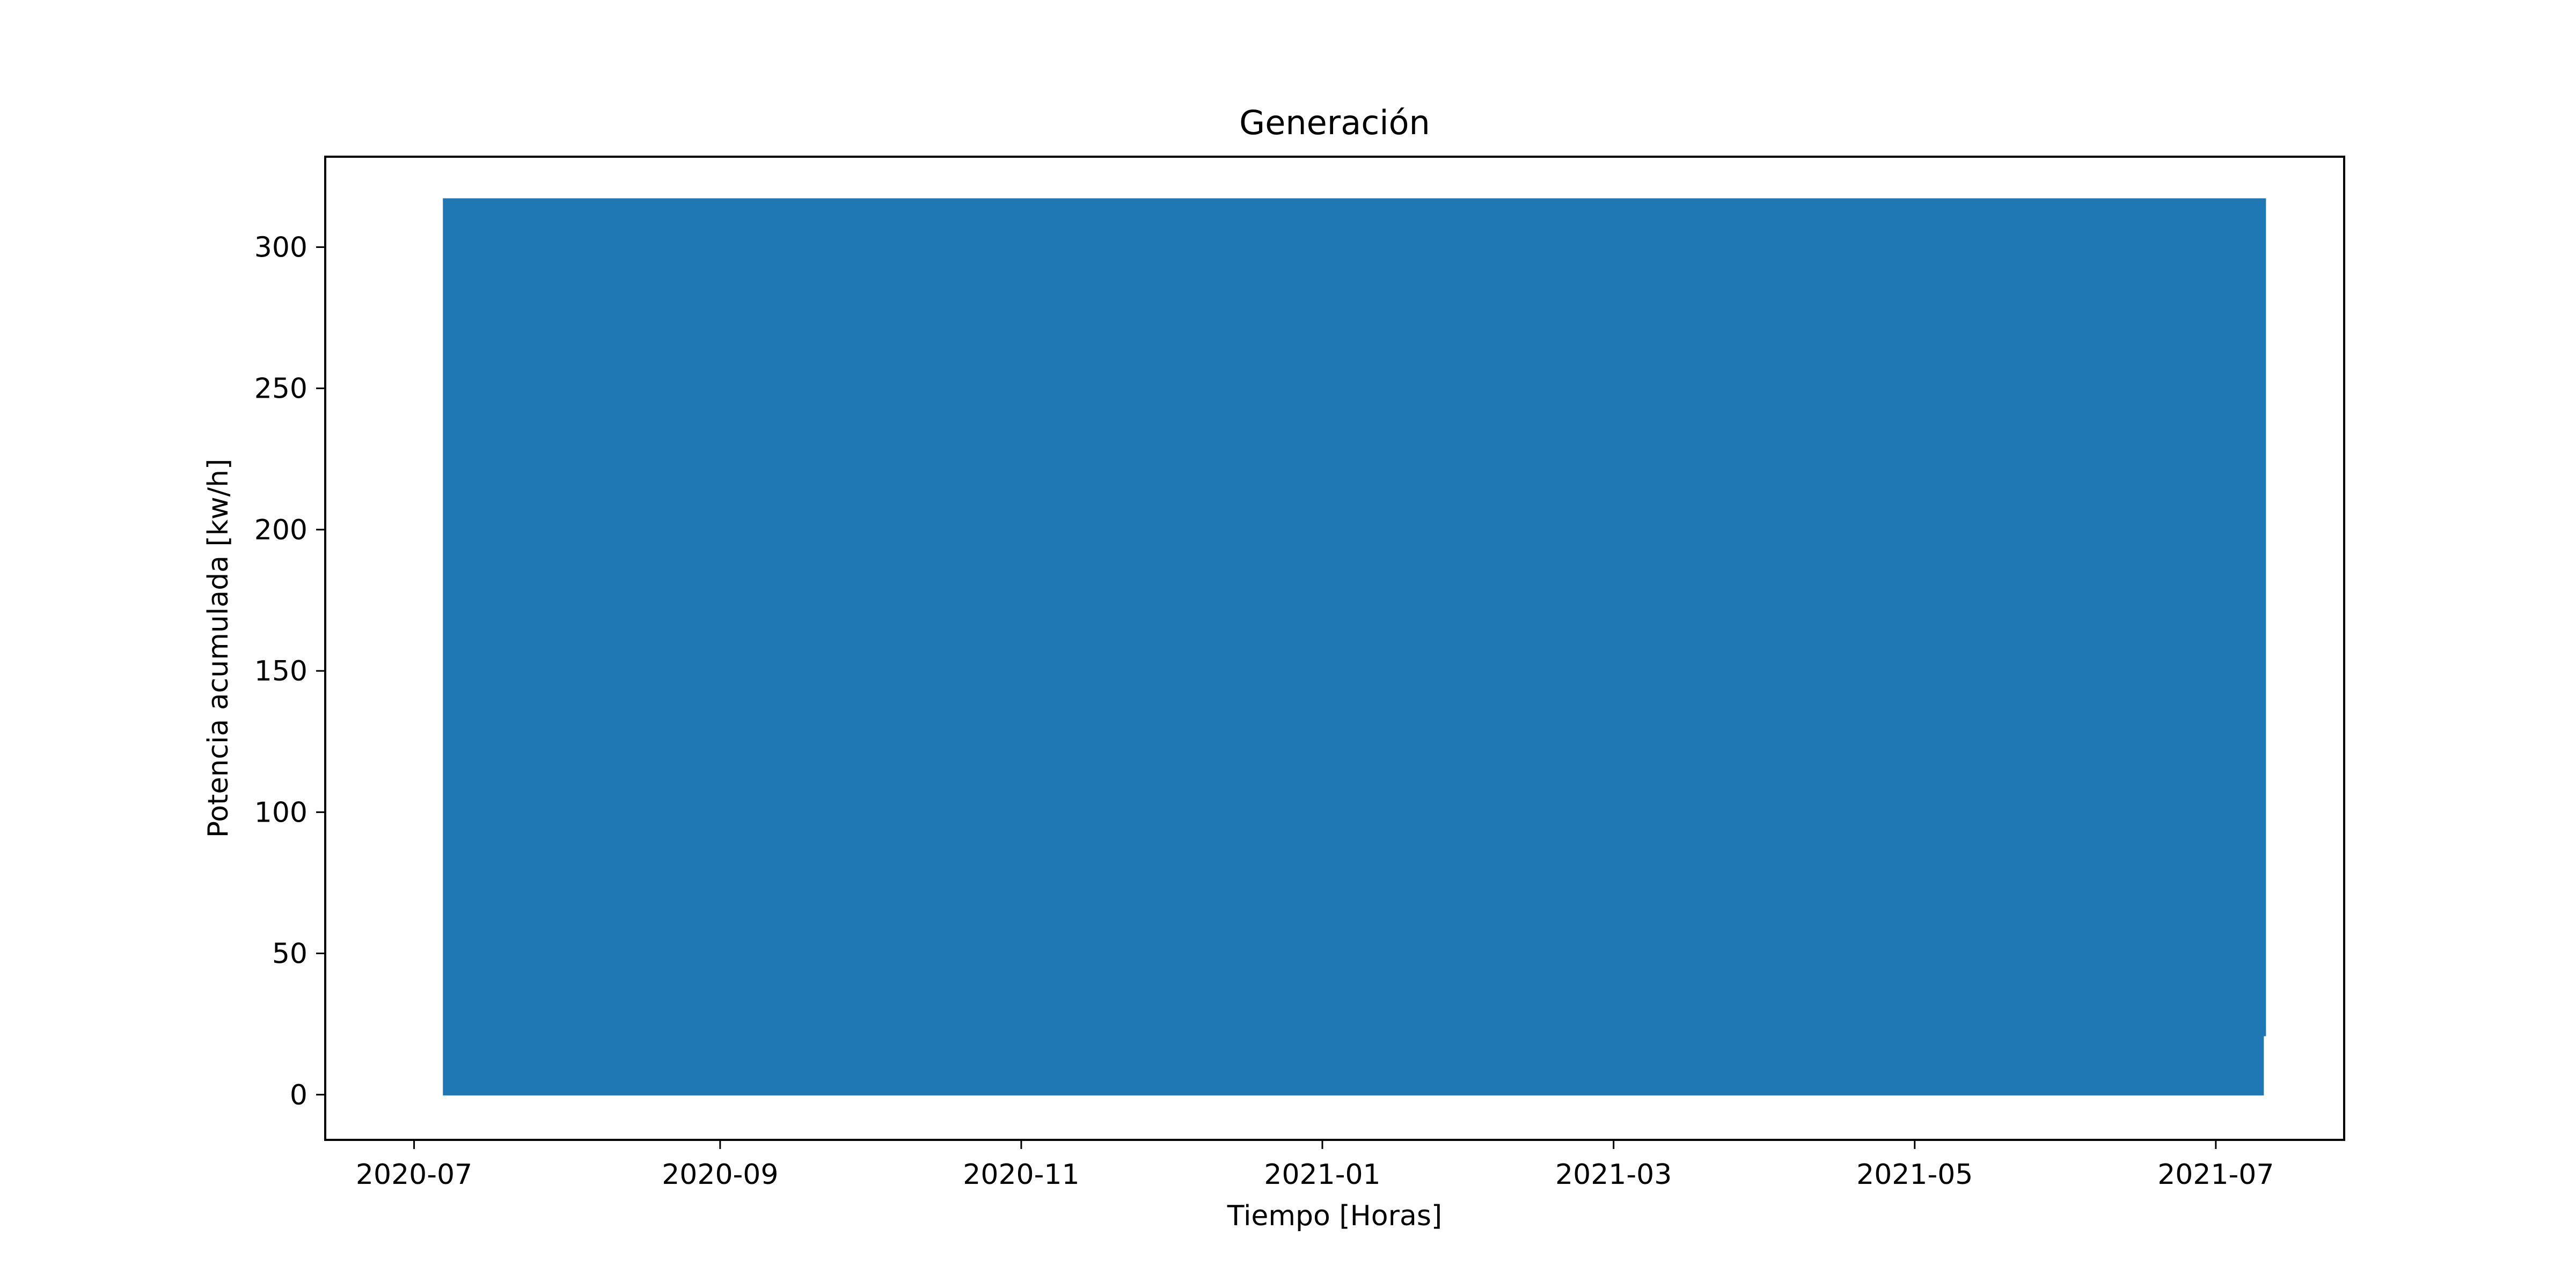  Describe the element at coordinates (1914, 1175) in the screenshot. I see `x-tick-label: 2021-05` at that location.